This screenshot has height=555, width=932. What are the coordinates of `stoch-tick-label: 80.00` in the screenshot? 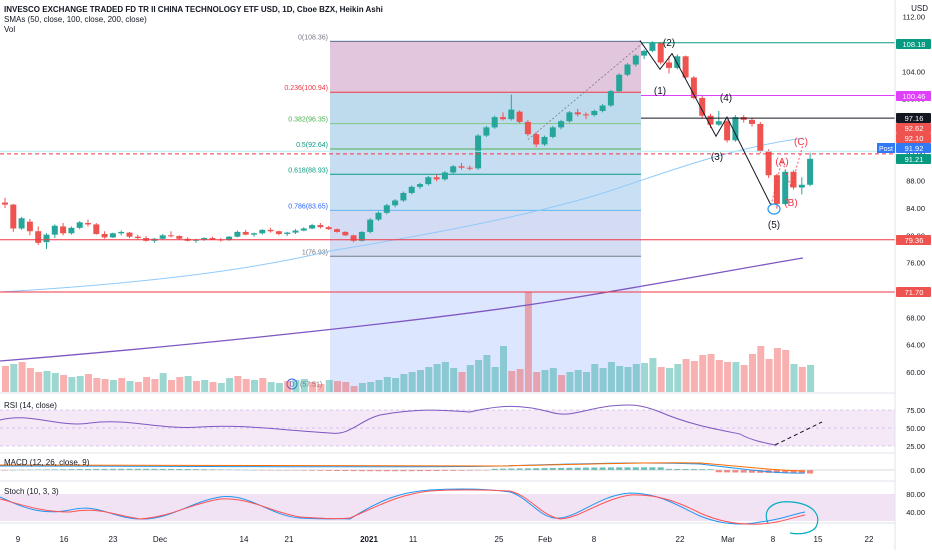 It's located at (915, 494).